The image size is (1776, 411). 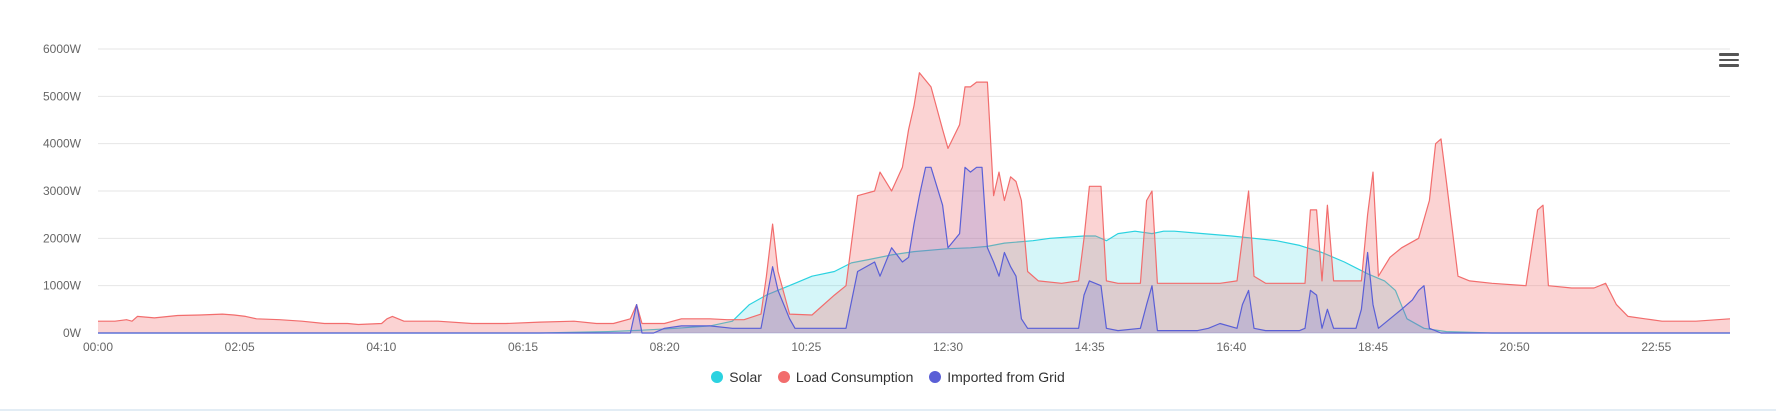 I want to click on y-axis-labels: 0W 1000W 2000W 3000W 4000W 5000W 6000W, so click(x=62, y=191).